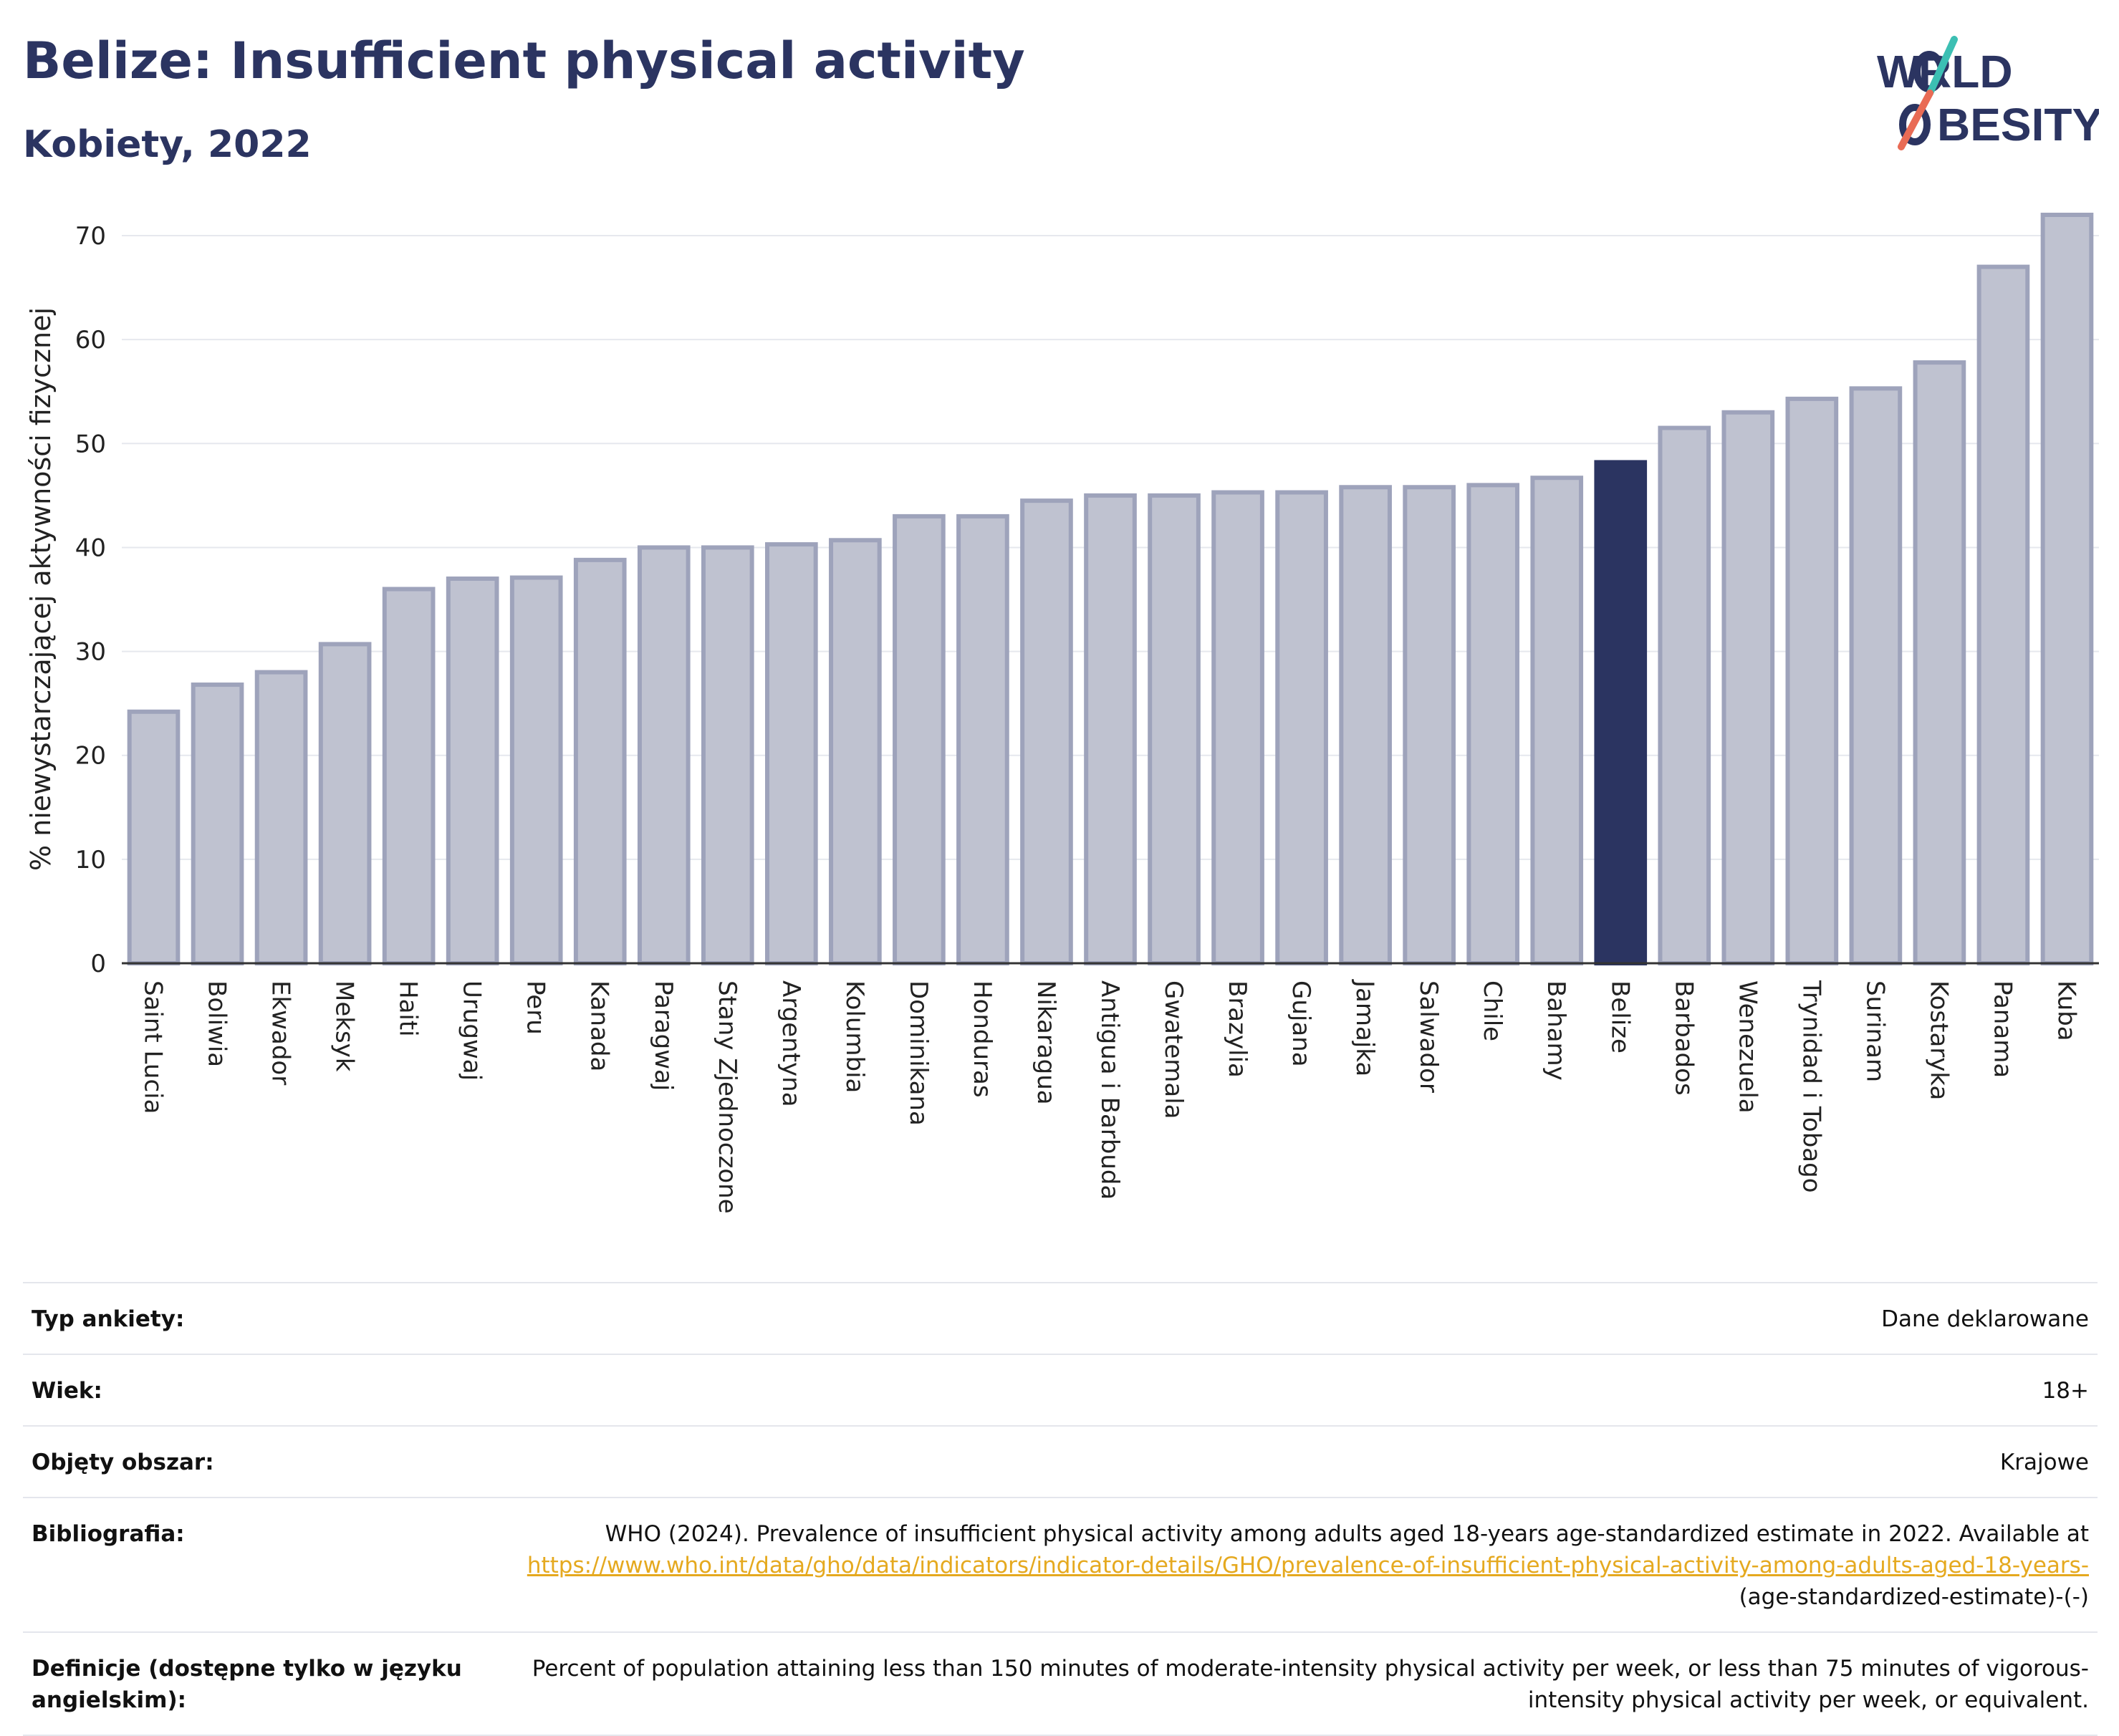 Image resolution: width=2119 pixels, height=1736 pixels. Describe the element at coordinates (1364, 1028) in the screenshot. I see `x-tick-label: Jamajka` at that location.